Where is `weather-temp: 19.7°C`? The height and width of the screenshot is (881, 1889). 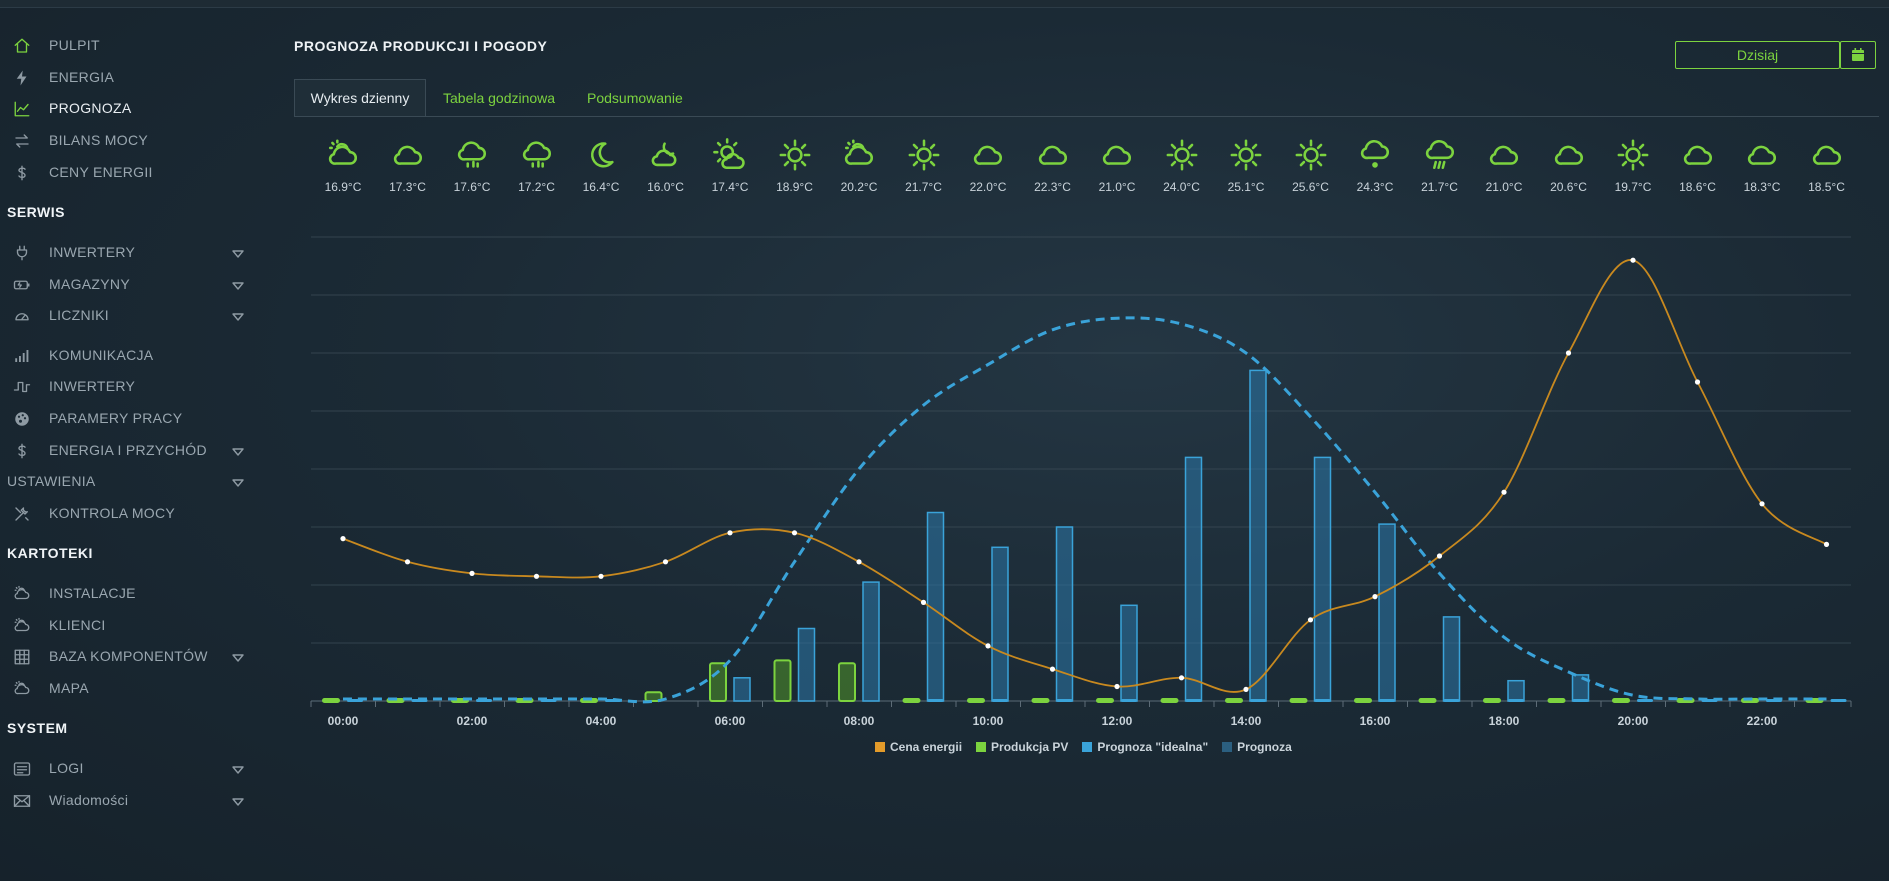
weather-temp: 19.7°C is located at coordinates (1633, 187).